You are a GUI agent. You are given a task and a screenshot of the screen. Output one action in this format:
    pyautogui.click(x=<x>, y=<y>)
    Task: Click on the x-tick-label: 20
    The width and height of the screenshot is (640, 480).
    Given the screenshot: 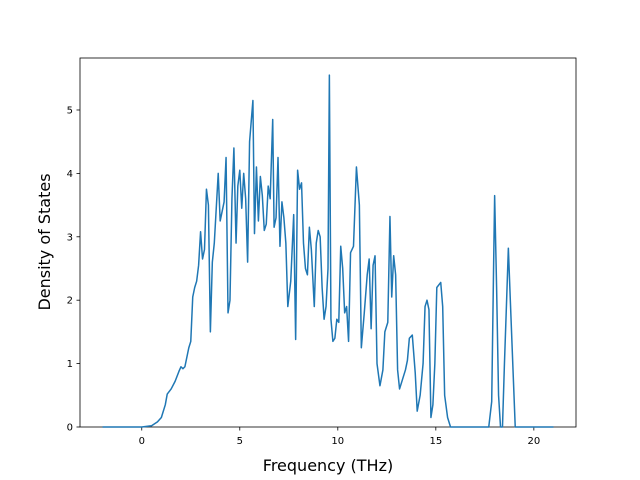 What is the action you would take?
    pyautogui.click(x=533, y=441)
    